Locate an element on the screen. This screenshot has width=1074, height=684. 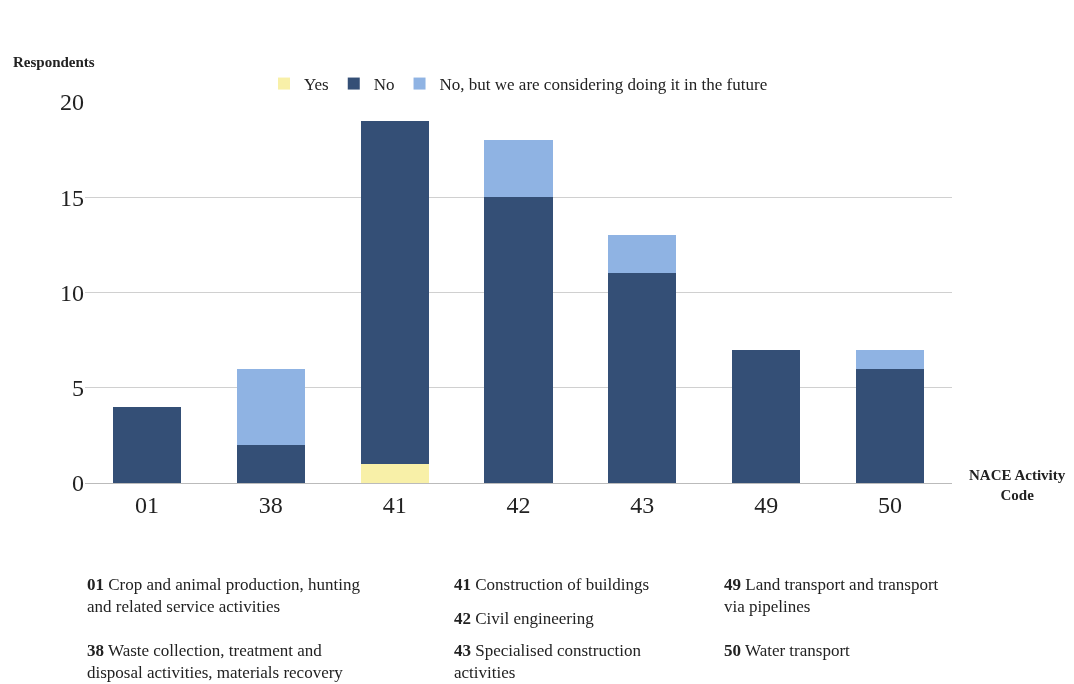
text: 49 Land transport and transport via pipelines is located at coordinates (831, 596).